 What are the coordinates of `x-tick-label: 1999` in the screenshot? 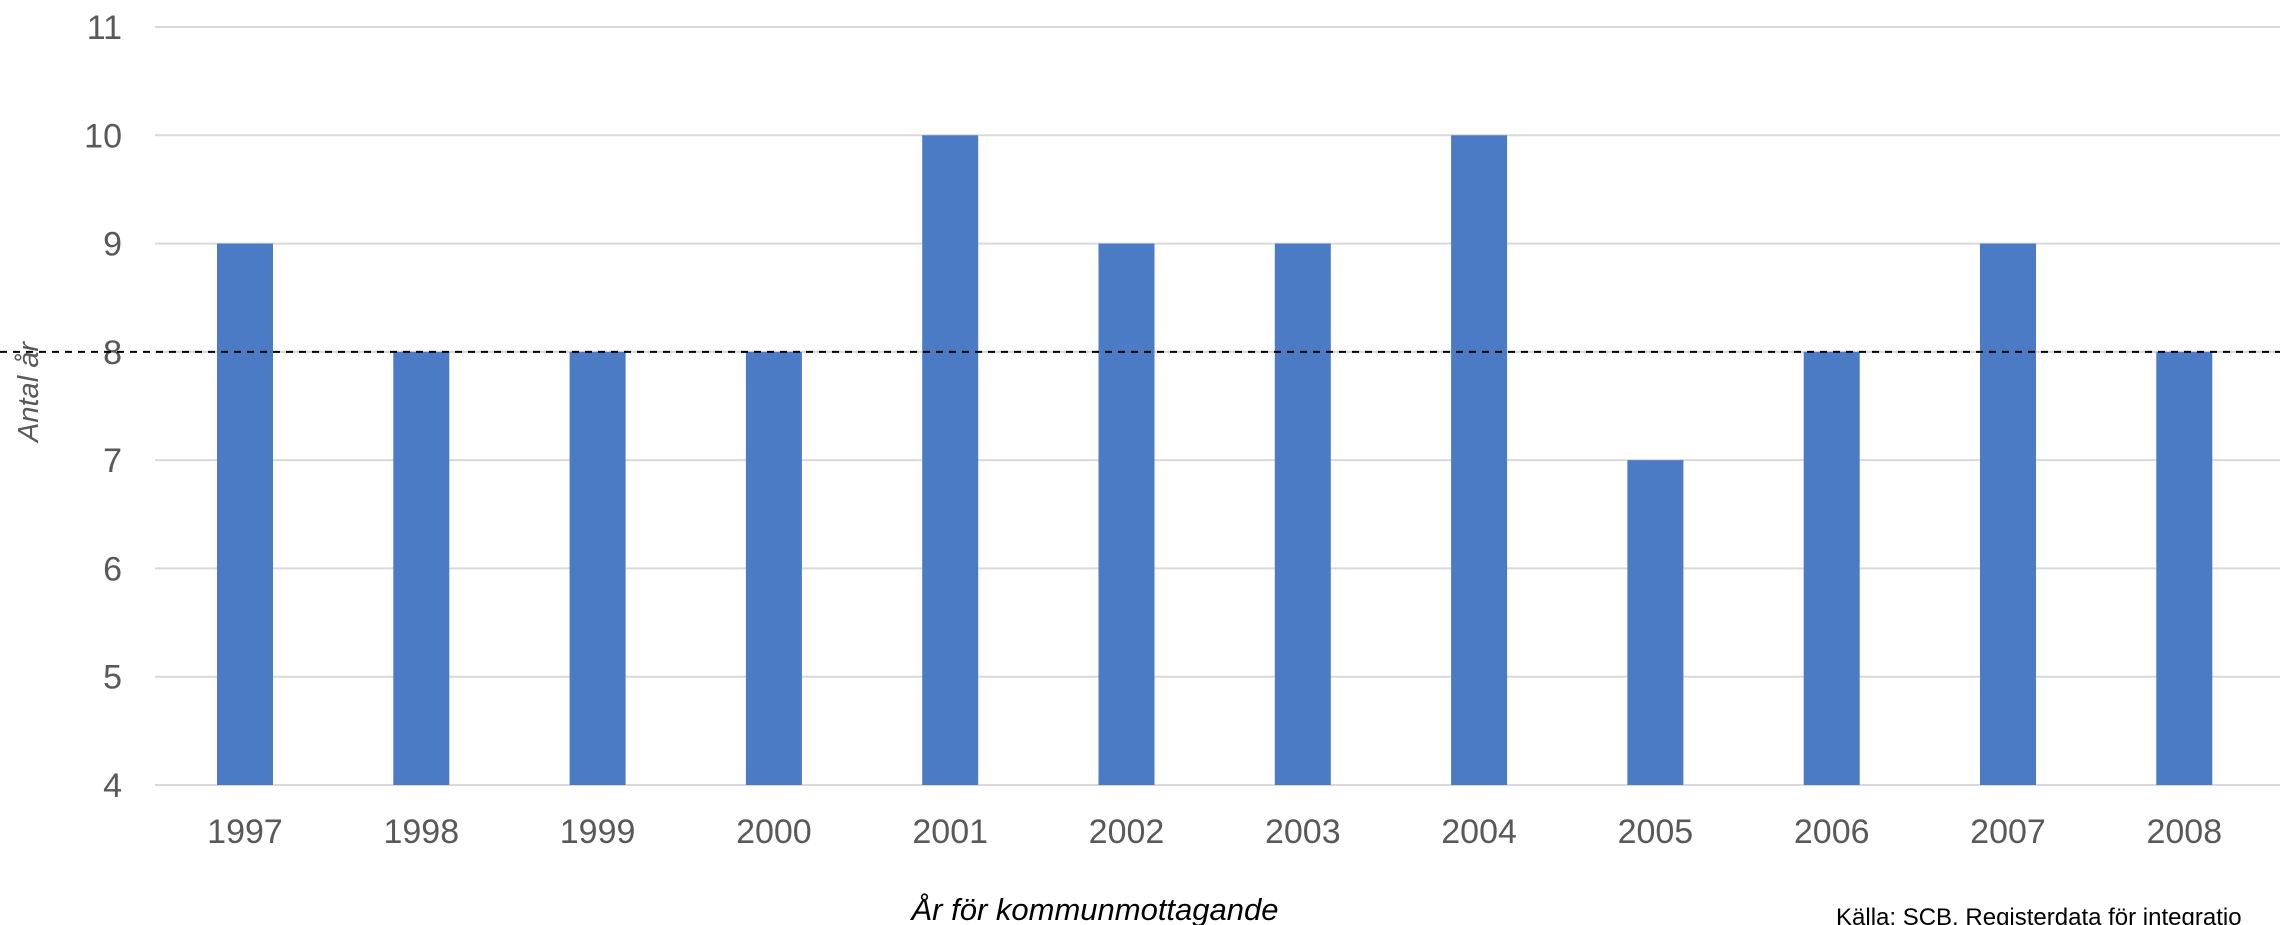 It's located at (598, 832).